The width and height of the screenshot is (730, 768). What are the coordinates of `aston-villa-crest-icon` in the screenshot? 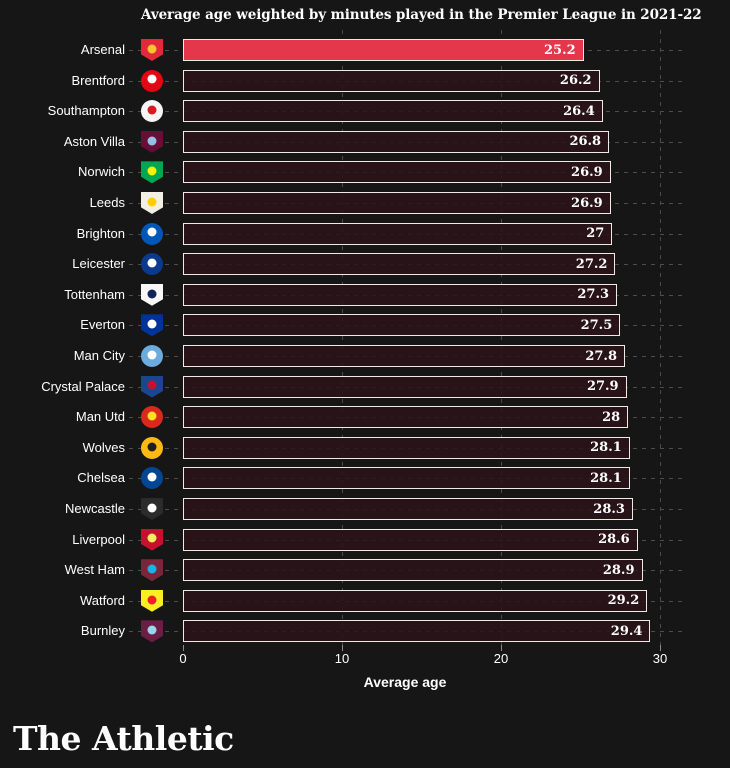 It's located at (152, 141).